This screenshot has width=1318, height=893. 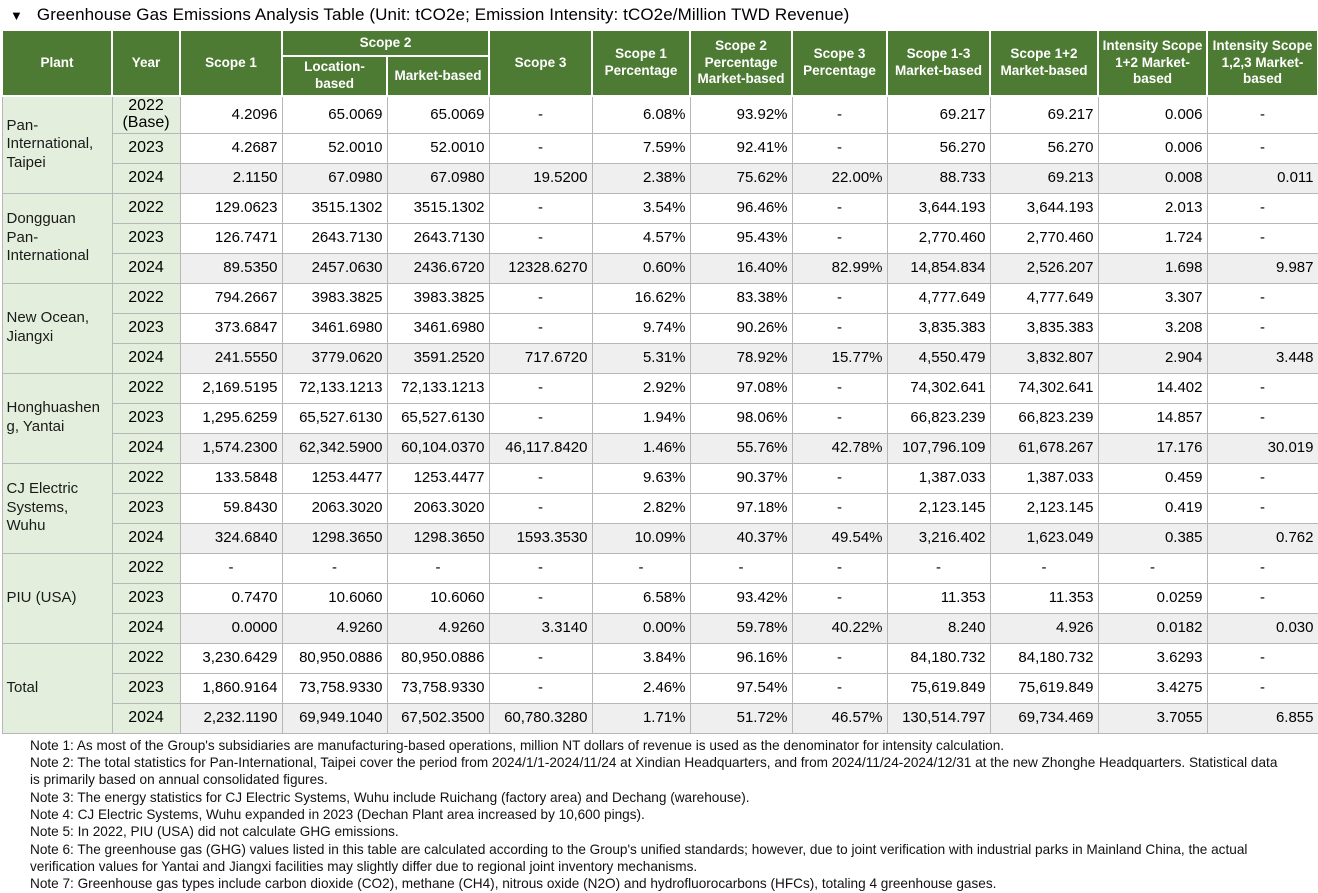 I want to click on value-cell: 90.26%, so click(x=741, y=328).